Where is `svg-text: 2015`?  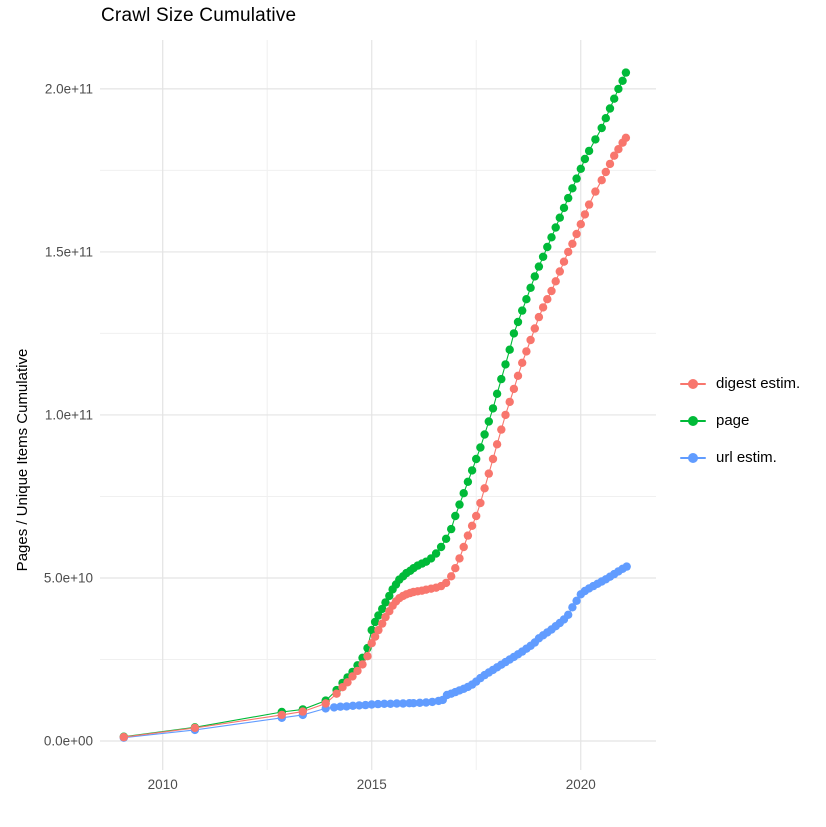
svg-text: 2015 is located at coordinates (372, 784).